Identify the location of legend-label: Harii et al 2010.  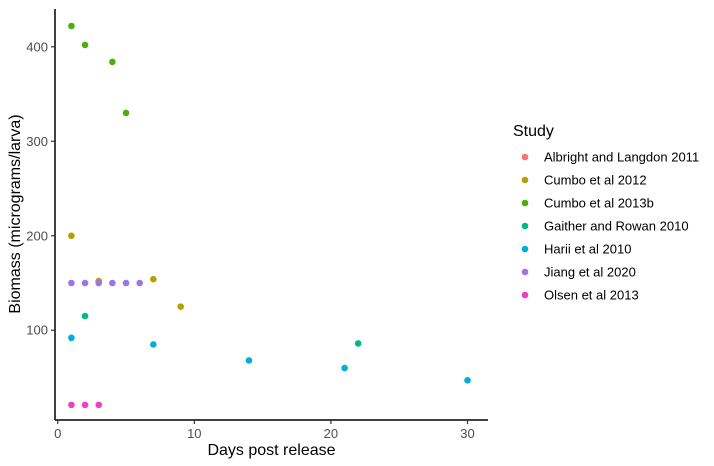
(587, 249).